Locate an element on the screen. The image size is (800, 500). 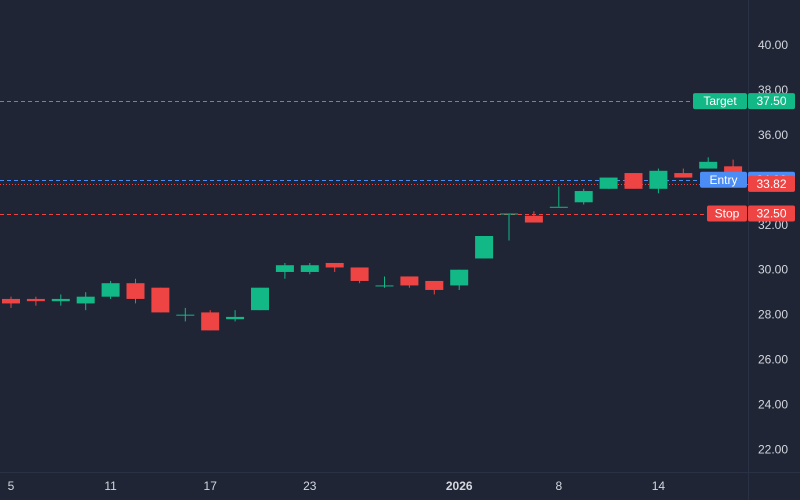
x-tick-label: 11 is located at coordinates (110, 486).